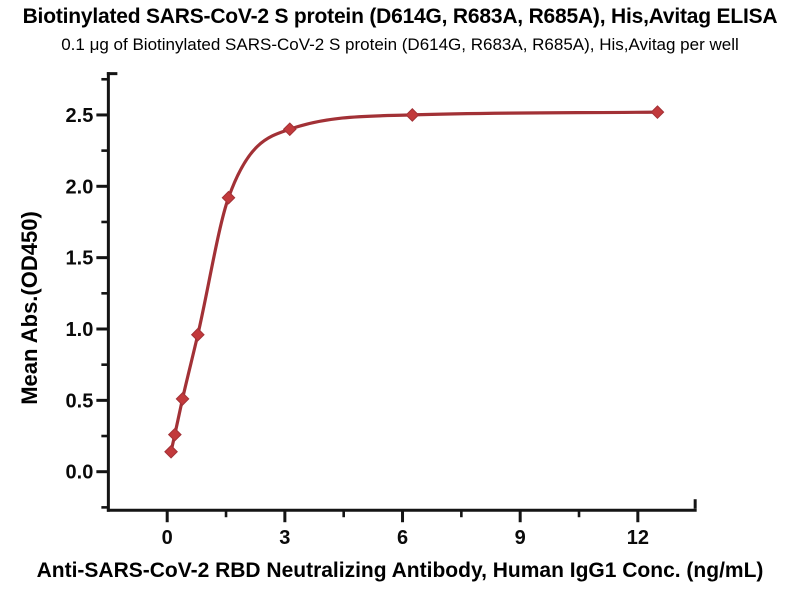 The image size is (800, 600). Describe the element at coordinates (520, 538) in the screenshot. I see `x-tick-label: 9` at that location.